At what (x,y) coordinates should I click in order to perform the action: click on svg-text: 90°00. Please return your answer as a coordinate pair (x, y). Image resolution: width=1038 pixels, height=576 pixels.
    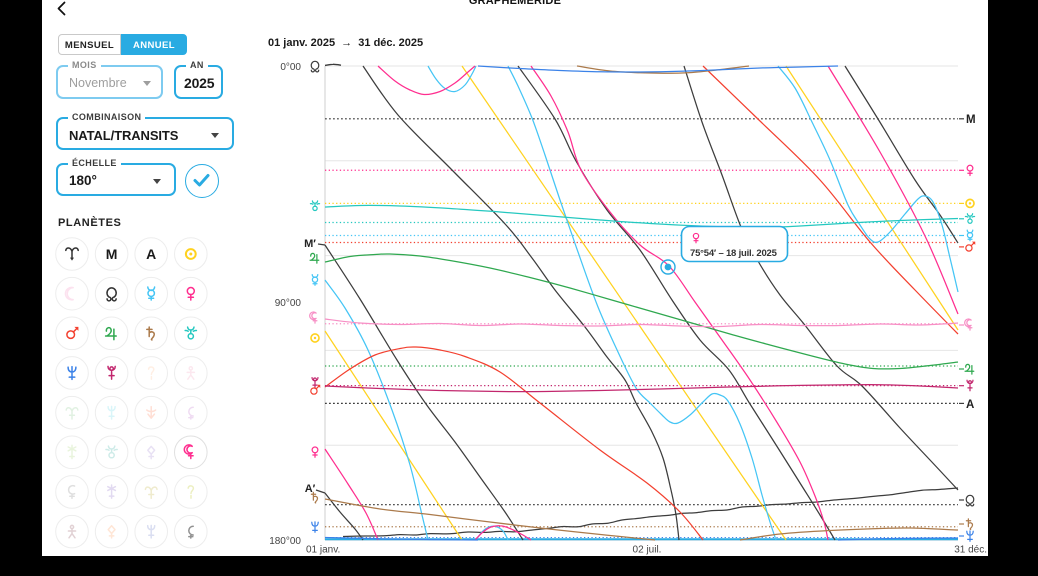
    Looking at the image, I should click on (288, 303).